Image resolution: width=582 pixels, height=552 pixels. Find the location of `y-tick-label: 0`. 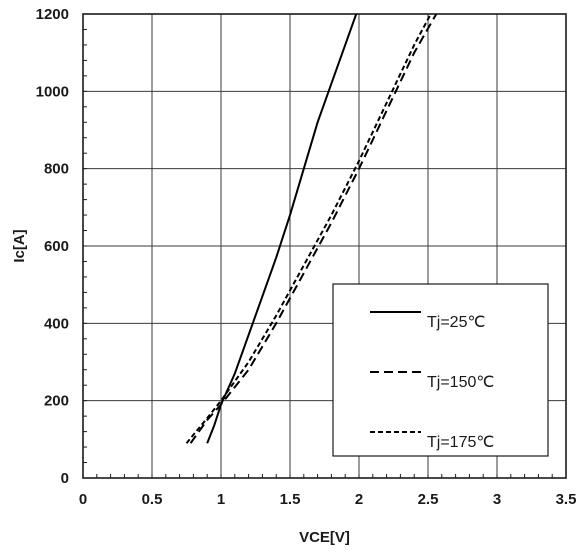

y-tick-label: 0 is located at coordinates (65, 478).